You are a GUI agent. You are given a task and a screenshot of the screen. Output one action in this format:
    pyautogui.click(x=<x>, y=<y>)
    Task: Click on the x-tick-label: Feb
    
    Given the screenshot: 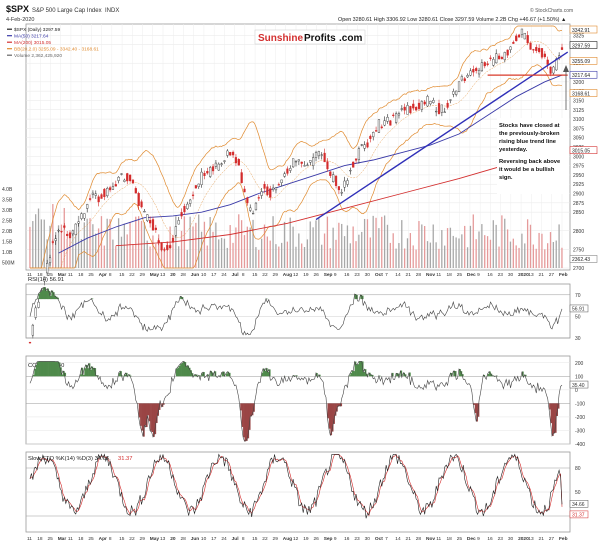 What is the action you would take?
    pyautogui.click(x=563, y=539)
    